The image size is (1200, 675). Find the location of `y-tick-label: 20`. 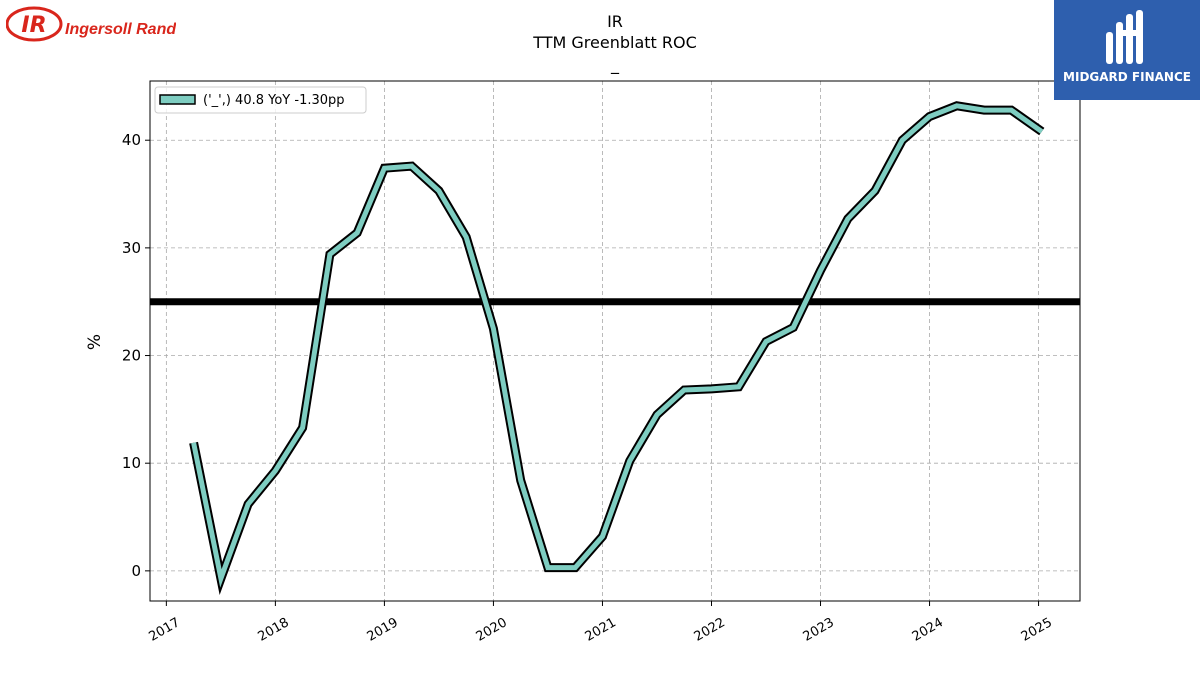

y-tick-label: 20 is located at coordinates (131, 356).